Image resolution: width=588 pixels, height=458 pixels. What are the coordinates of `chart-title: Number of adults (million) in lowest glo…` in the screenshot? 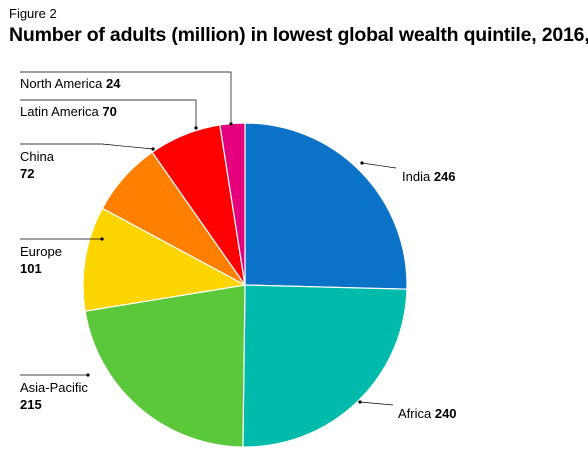 It's located at (298, 35).